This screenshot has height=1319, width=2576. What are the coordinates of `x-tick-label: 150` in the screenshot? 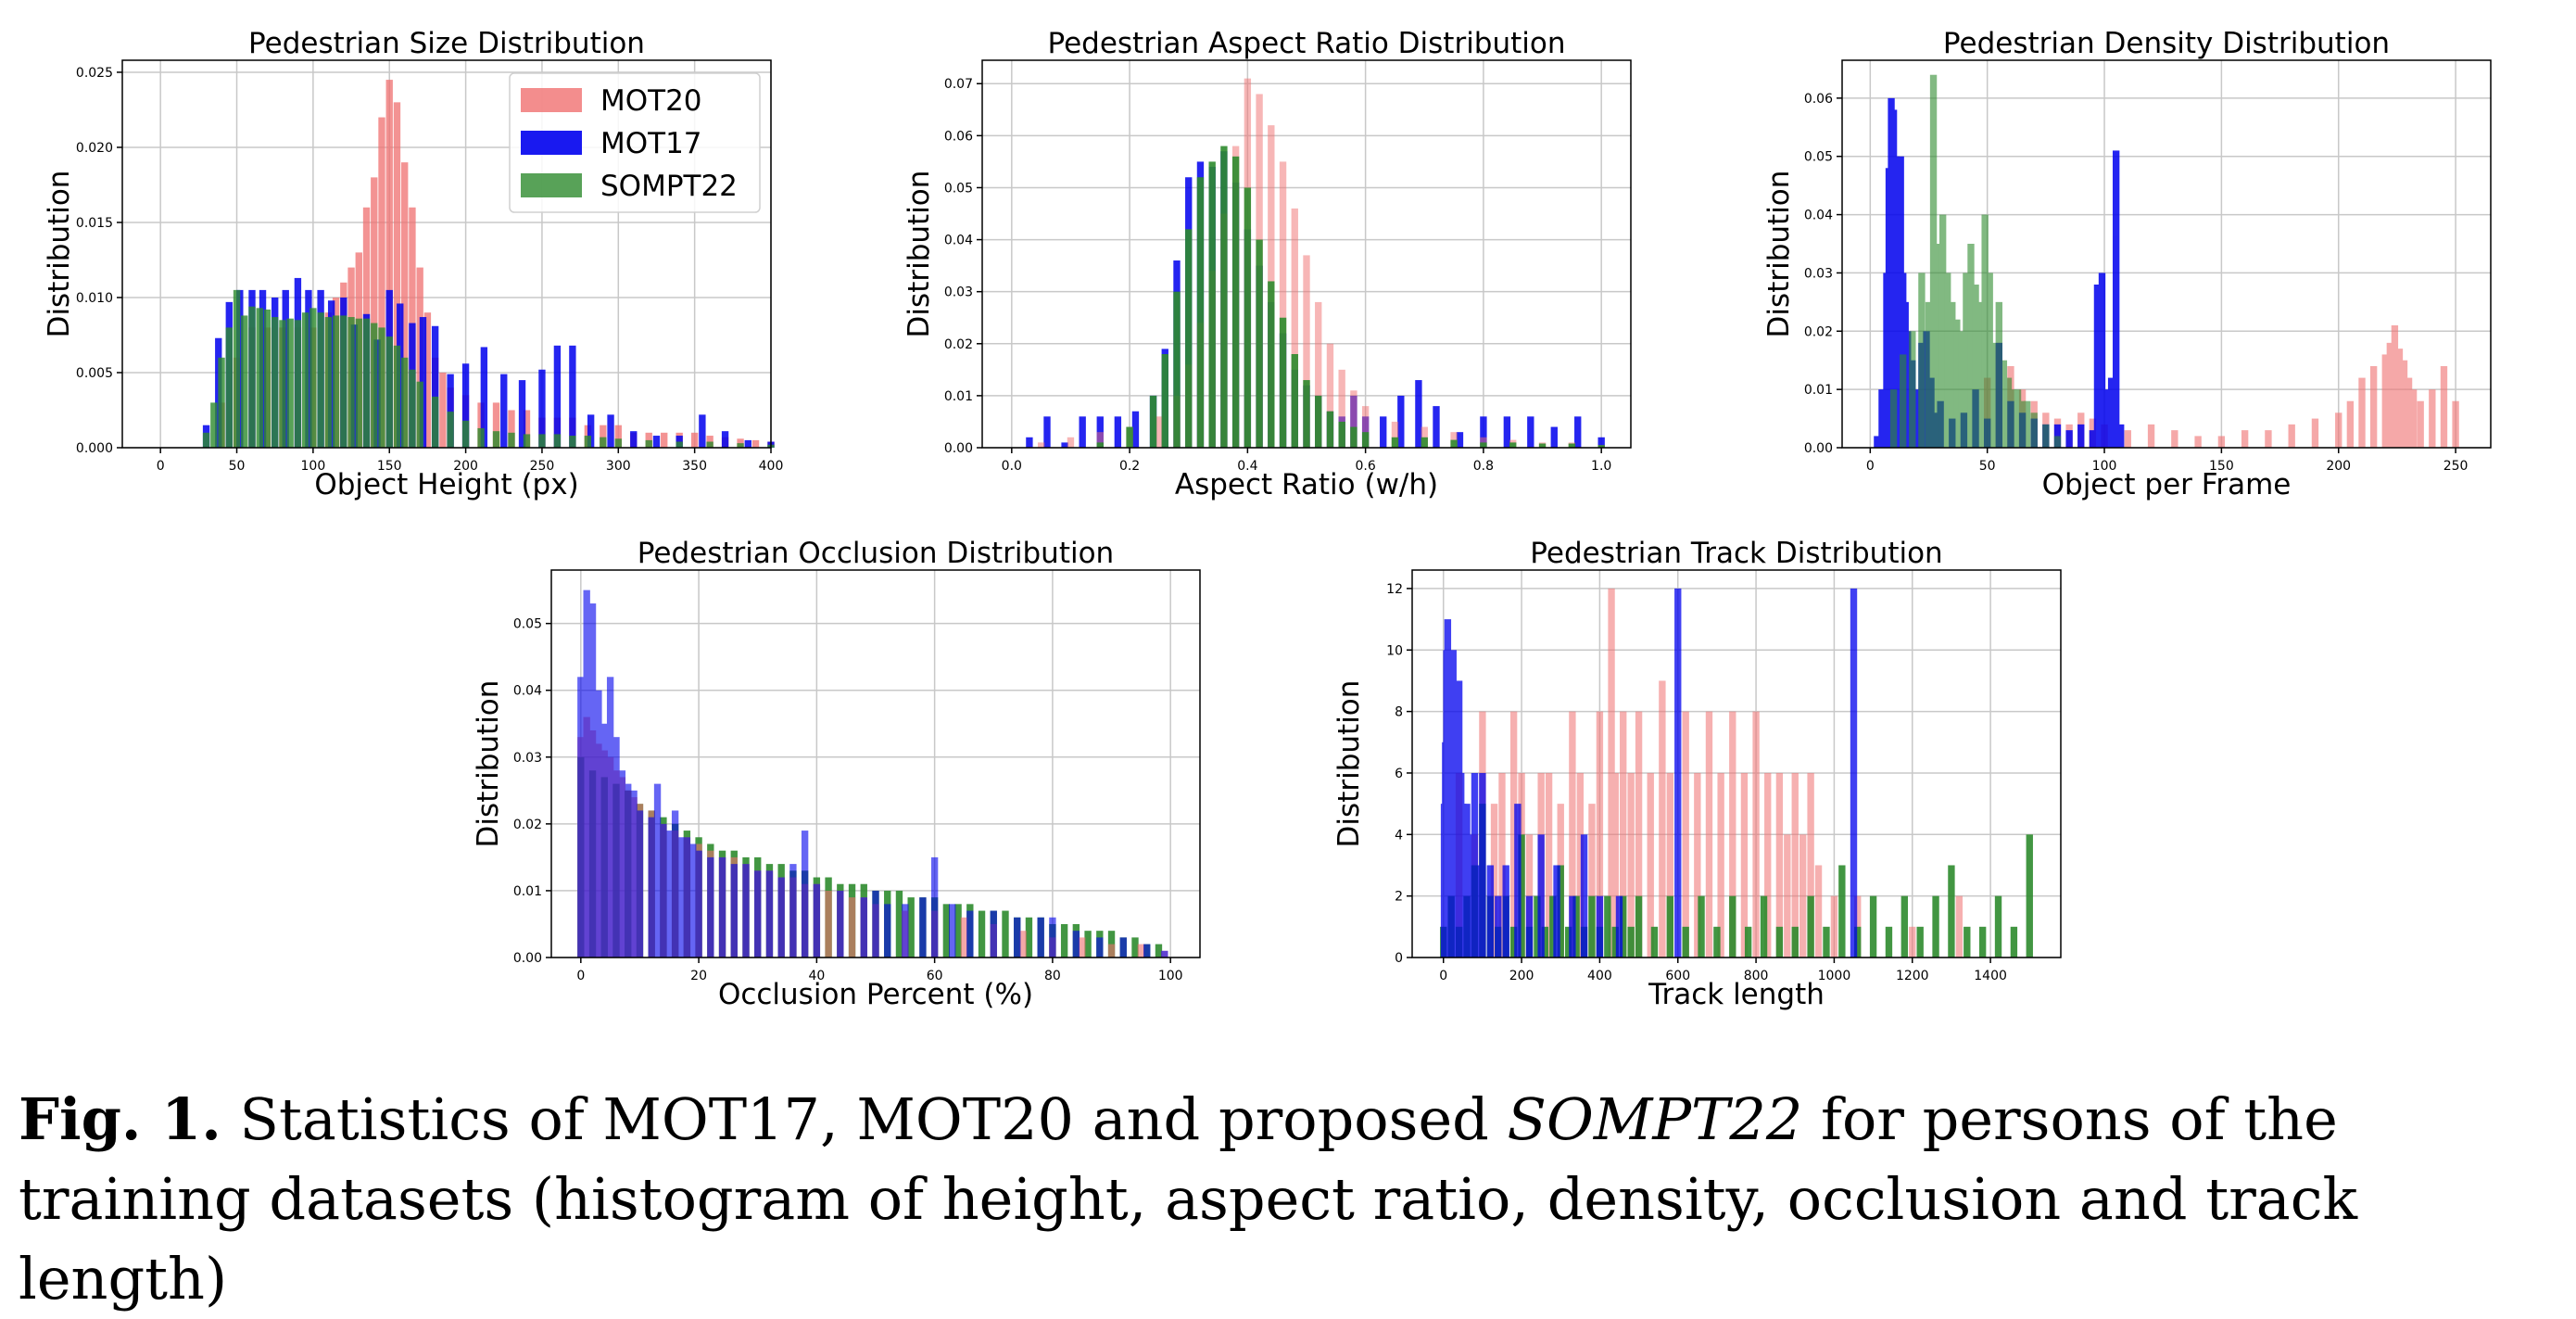 It's located at (389, 466).